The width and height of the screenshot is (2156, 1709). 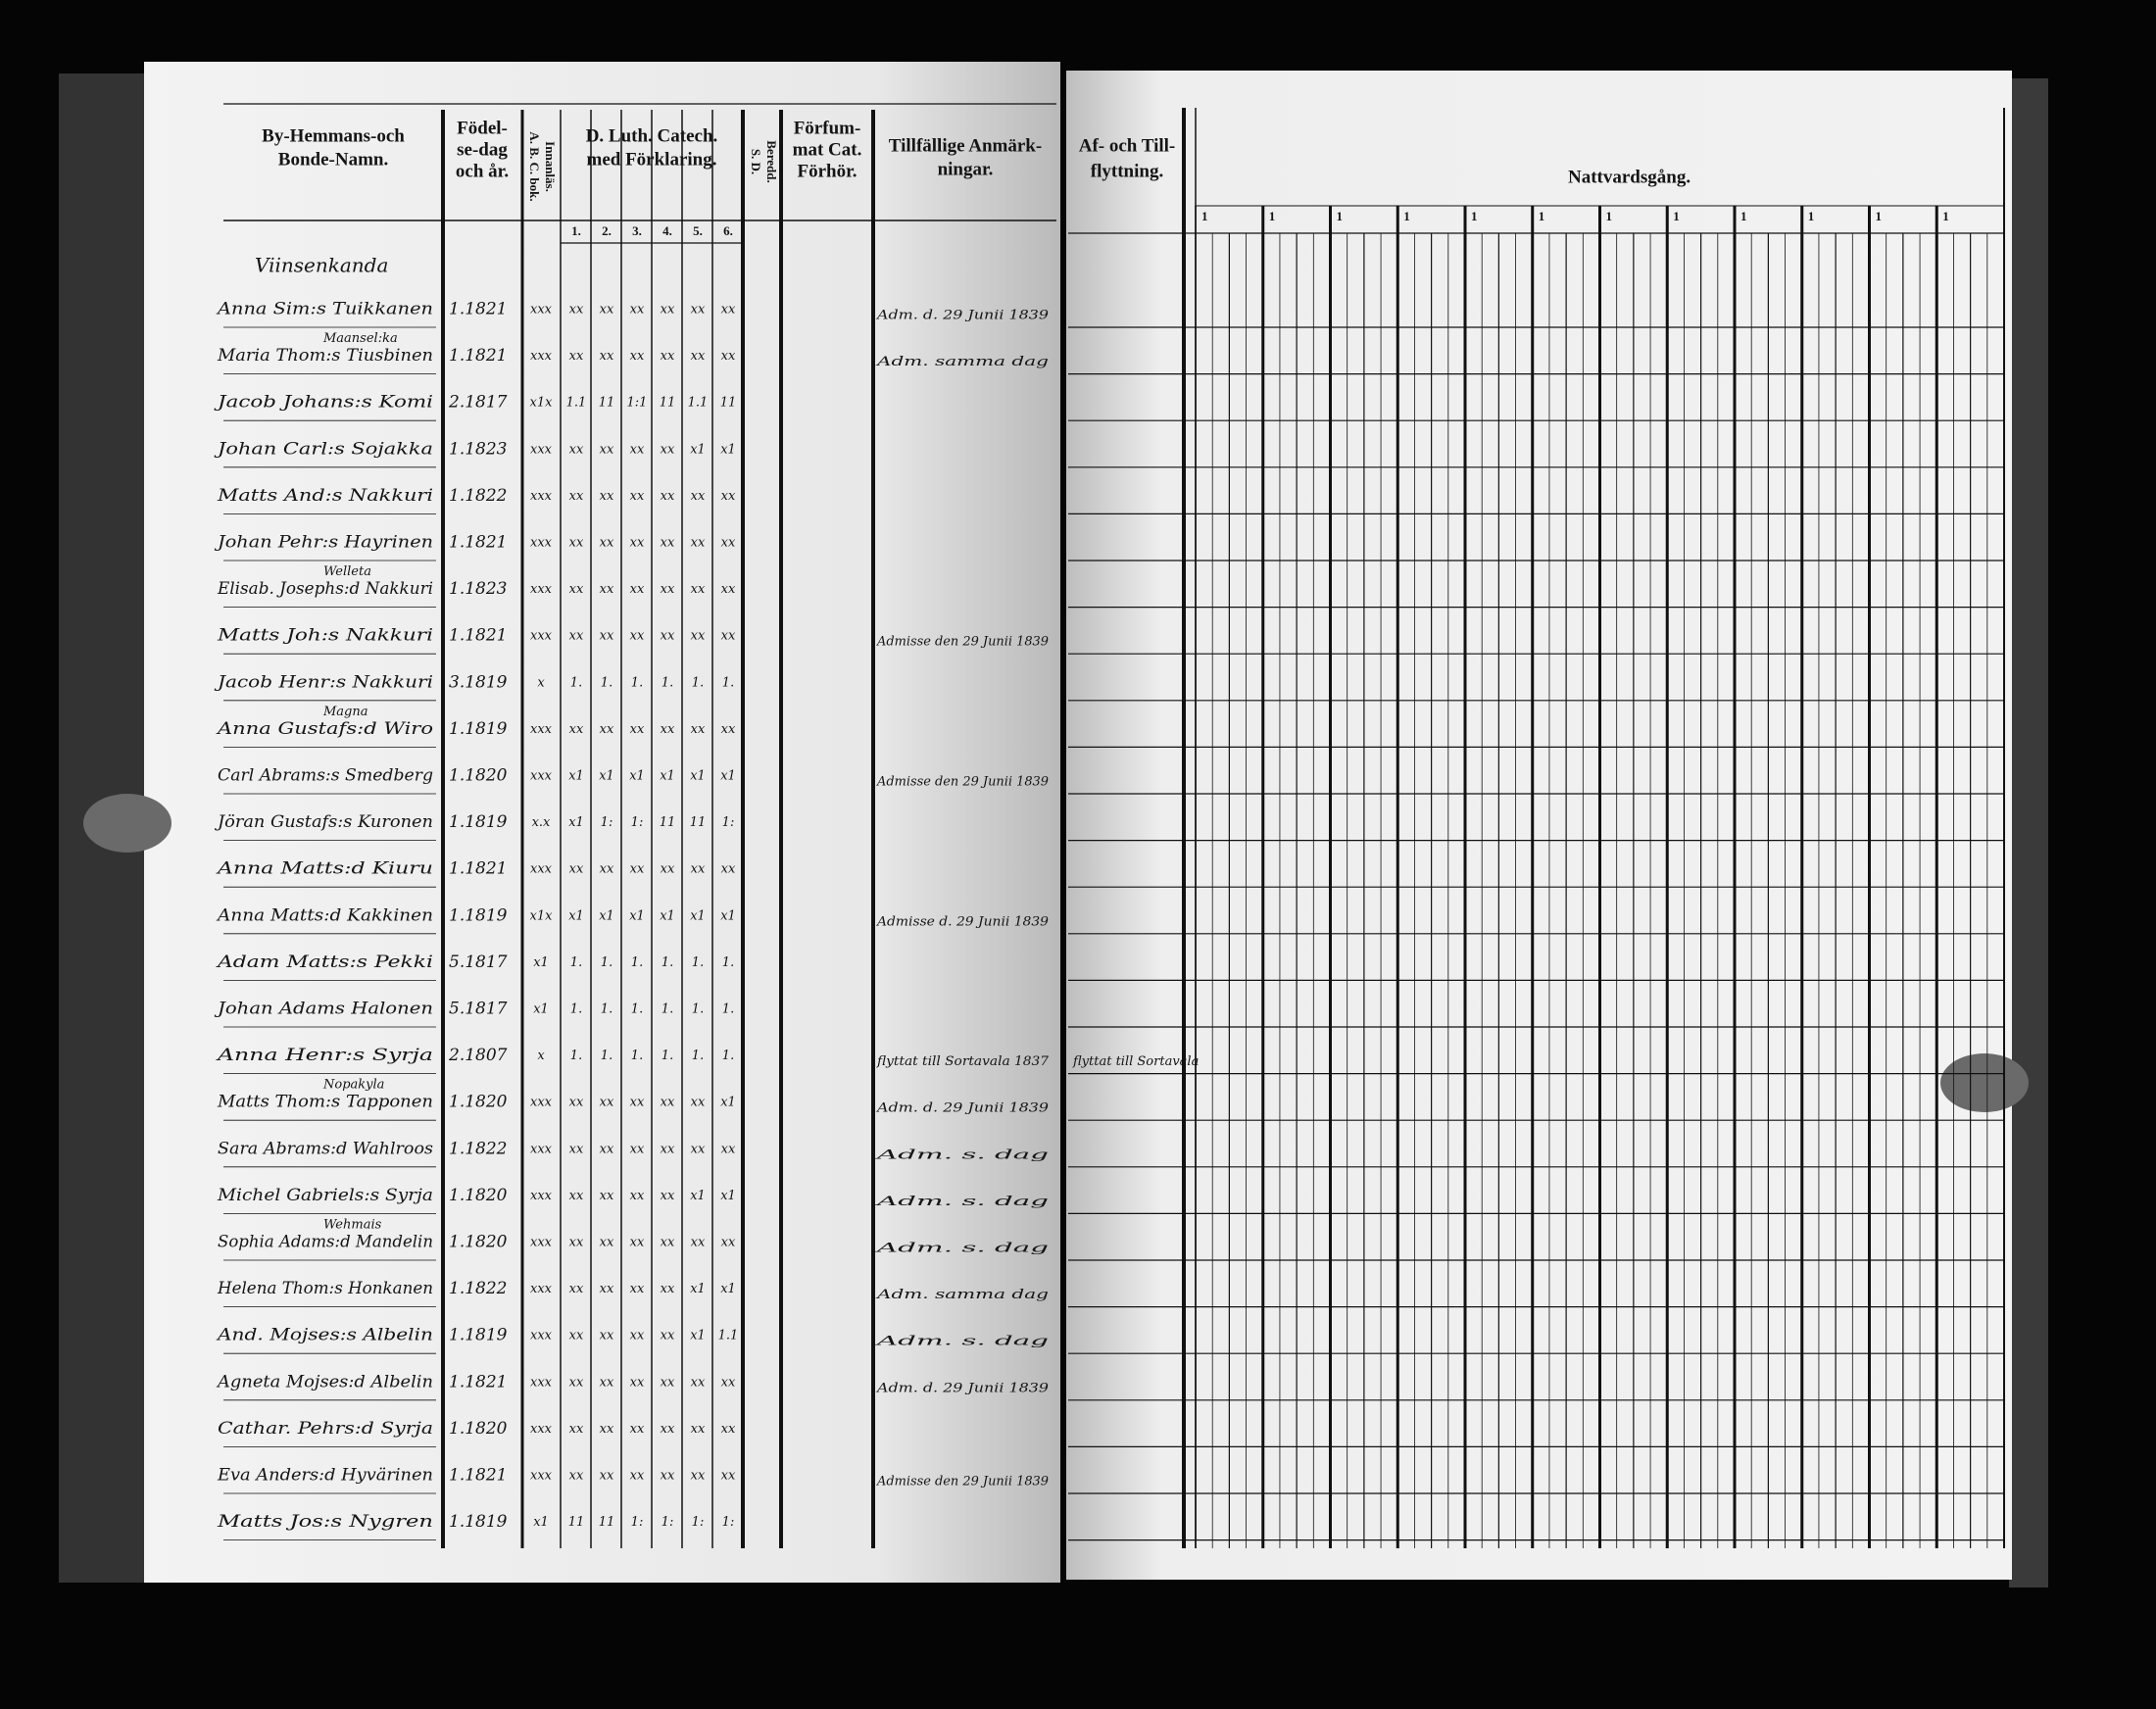 I want to click on abc: x, so click(x=541, y=682).